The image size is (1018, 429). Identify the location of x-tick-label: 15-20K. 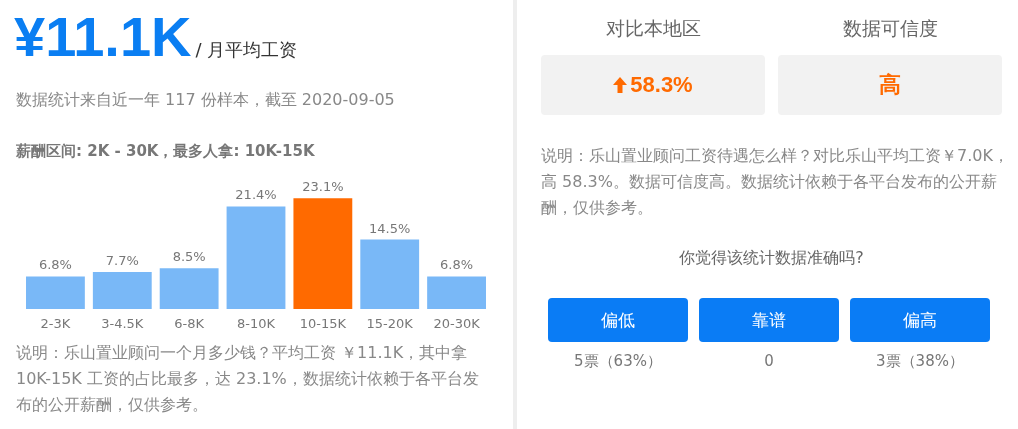
(390, 323).